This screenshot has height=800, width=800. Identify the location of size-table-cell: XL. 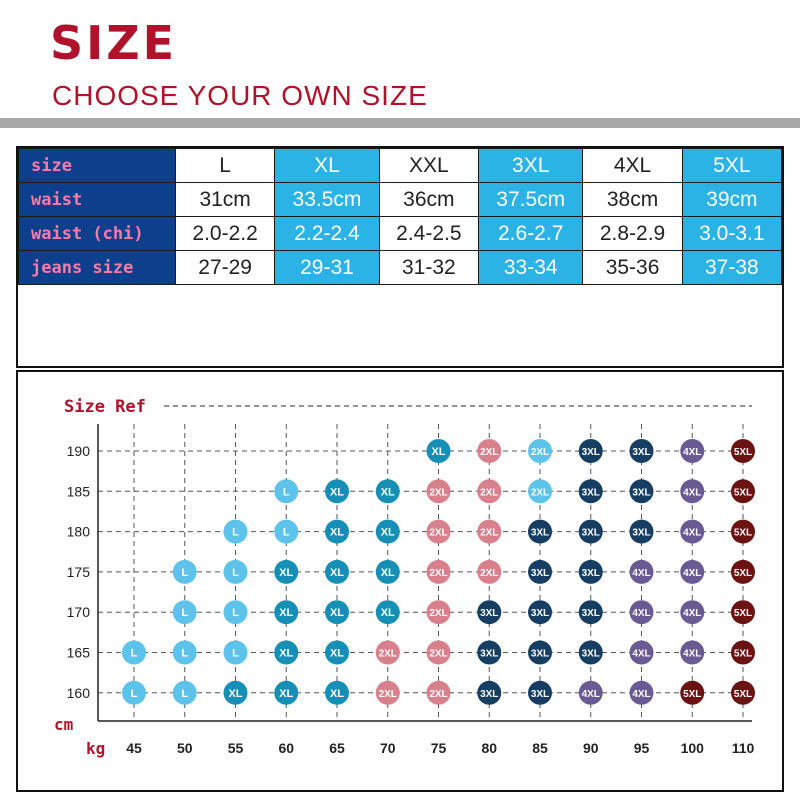
(327, 165).